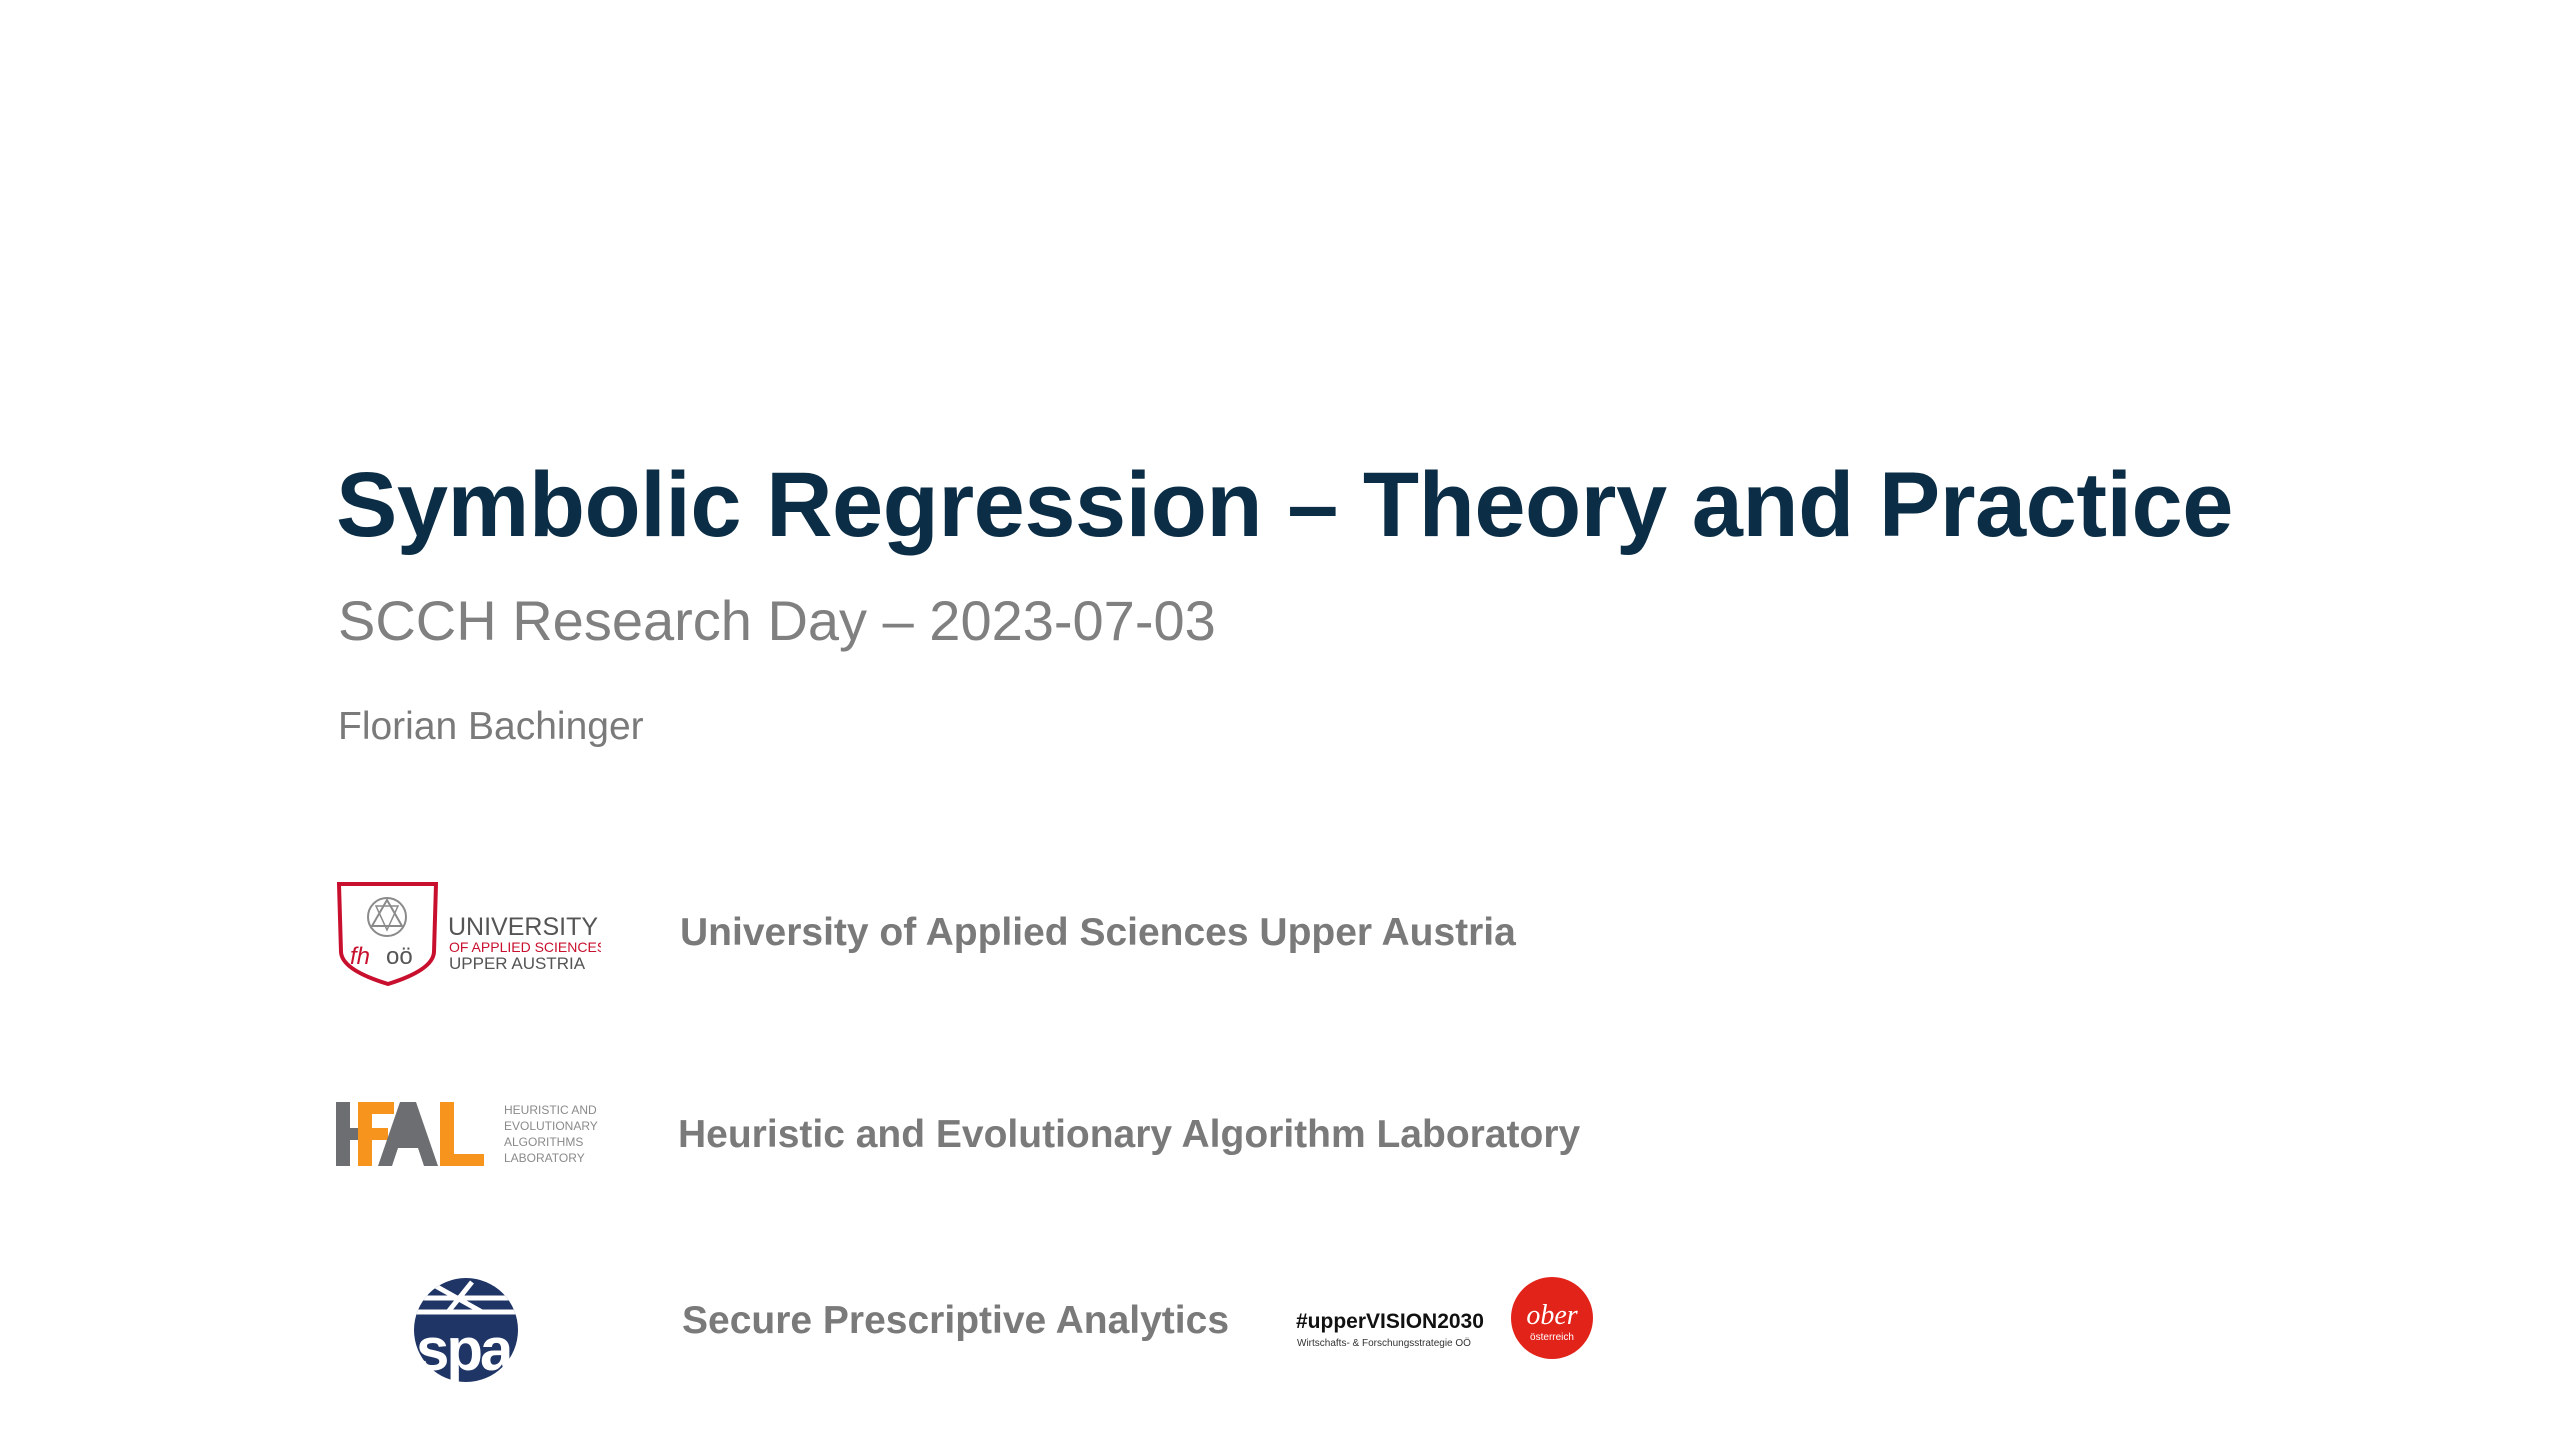 The image size is (2549, 1440). What do you see at coordinates (465, 1349) in the screenshot?
I see `svg-text: spa` at bounding box center [465, 1349].